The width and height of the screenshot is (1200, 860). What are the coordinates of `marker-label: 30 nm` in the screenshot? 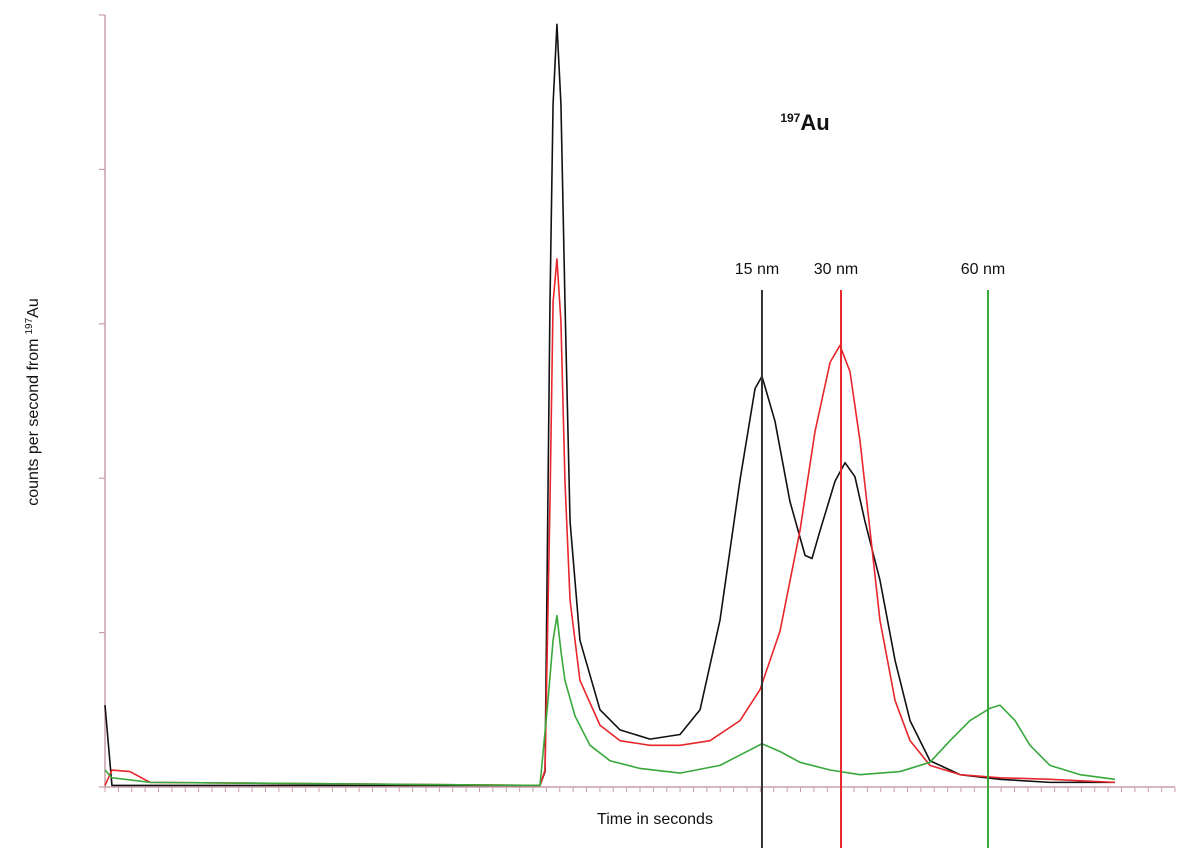 It's located at (836, 269).